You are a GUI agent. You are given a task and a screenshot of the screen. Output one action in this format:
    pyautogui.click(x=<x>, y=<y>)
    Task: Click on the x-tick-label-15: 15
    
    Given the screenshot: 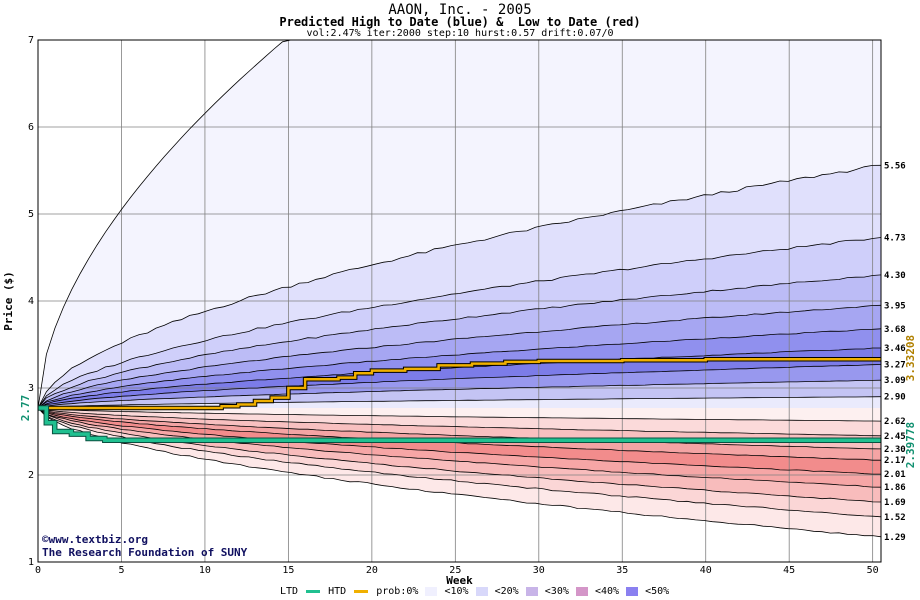 What is the action you would take?
    pyautogui.click(x=288, y=570)
    